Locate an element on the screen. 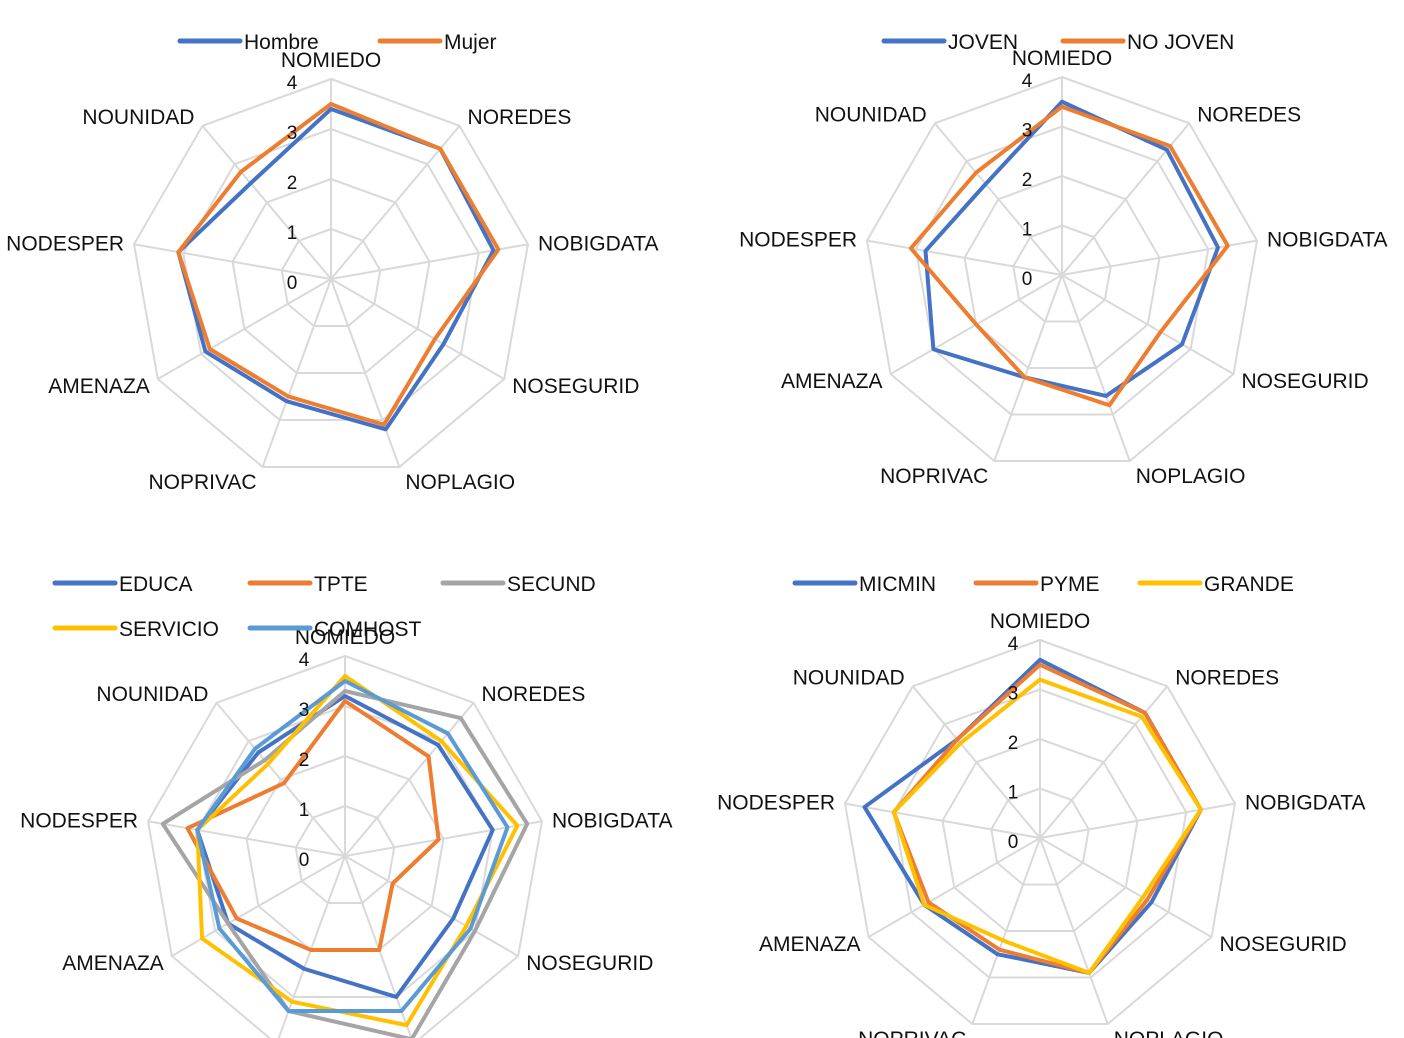 This screenshot has width=1404, height=1038. legend-label-no-joven: NO JOVEN is located at coordinates (1180, 42).